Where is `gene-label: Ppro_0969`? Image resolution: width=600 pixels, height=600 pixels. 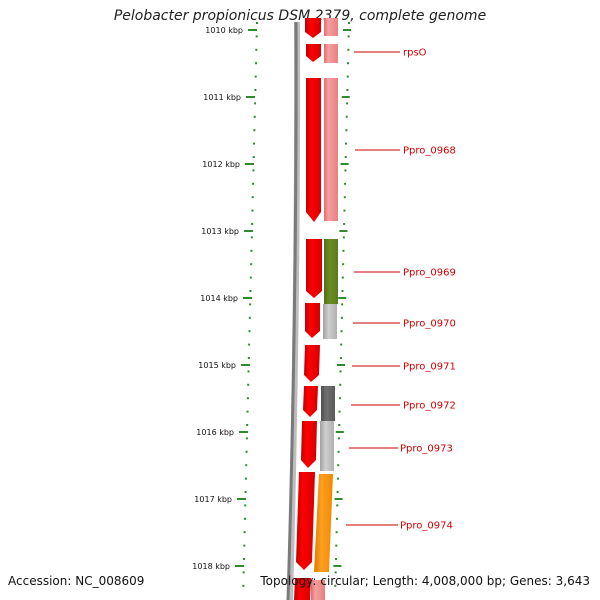 gene-label: Ppro_0969 is located at coordinates (429, 273).